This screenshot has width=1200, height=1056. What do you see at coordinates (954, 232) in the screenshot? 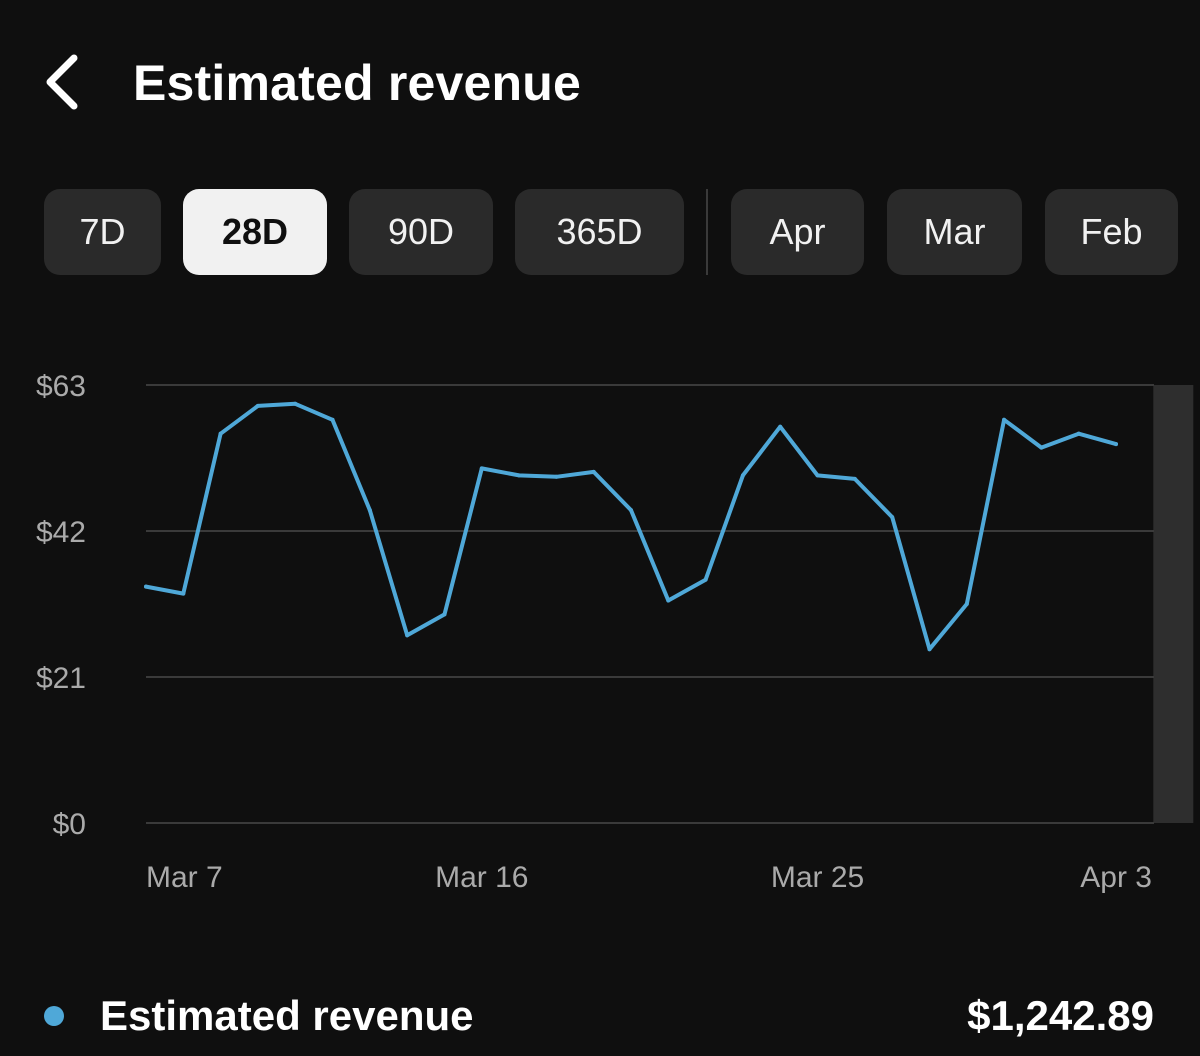
I see `chip-mar: Mar` at bounding box center [954, 232].